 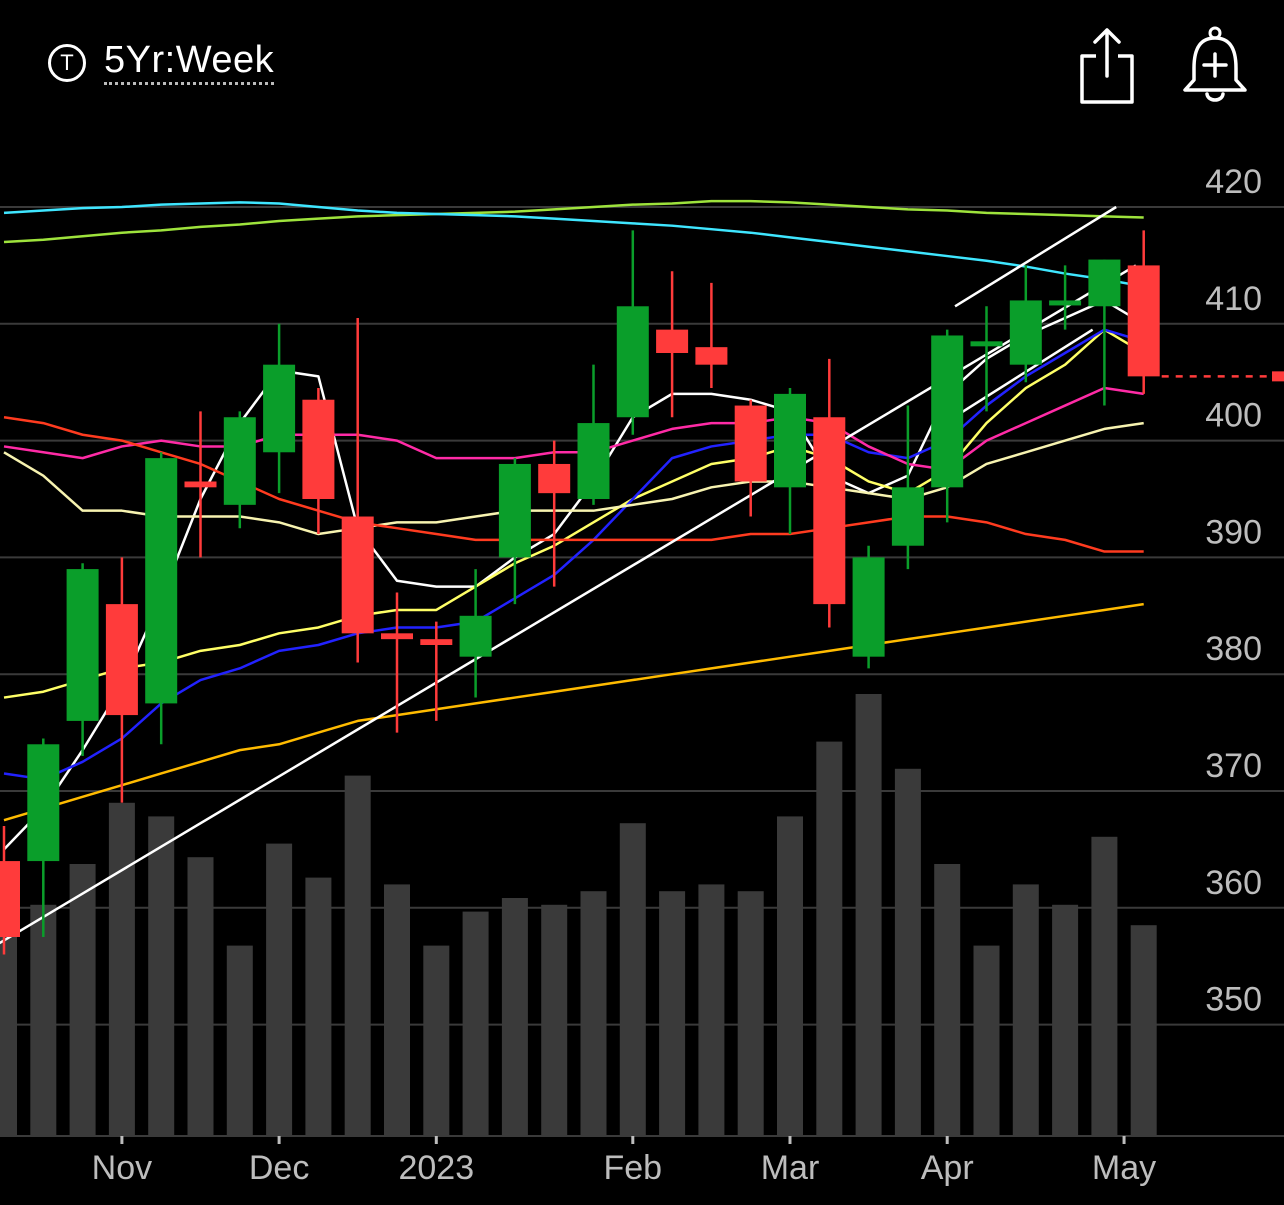 What do you see at coordinates (642, 65) in the screenshot?
I see `chart-header: T 5Yr:Week` at bounding box center [642, 65].